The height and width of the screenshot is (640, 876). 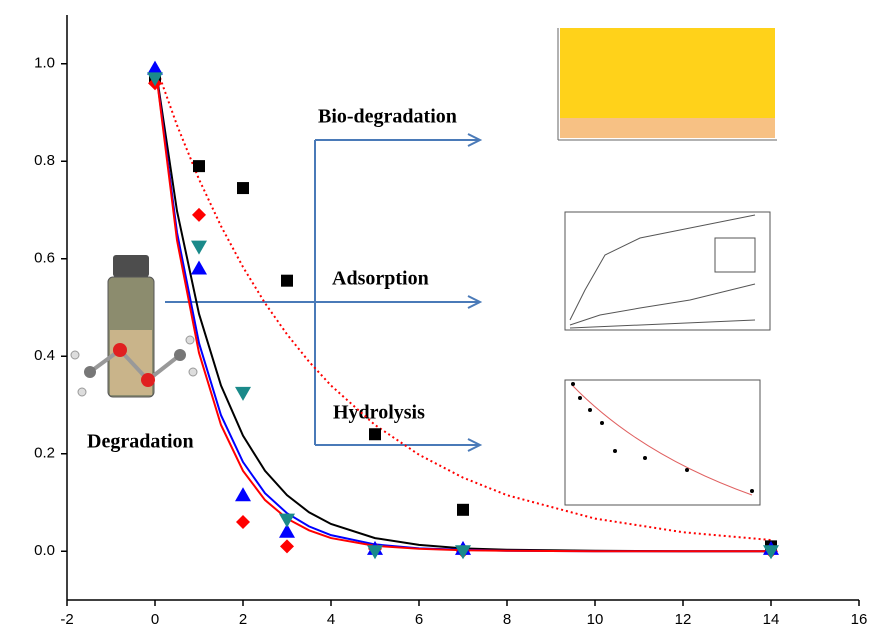 I want to click on x-tick-label: 0, so click(x=155, y=619).